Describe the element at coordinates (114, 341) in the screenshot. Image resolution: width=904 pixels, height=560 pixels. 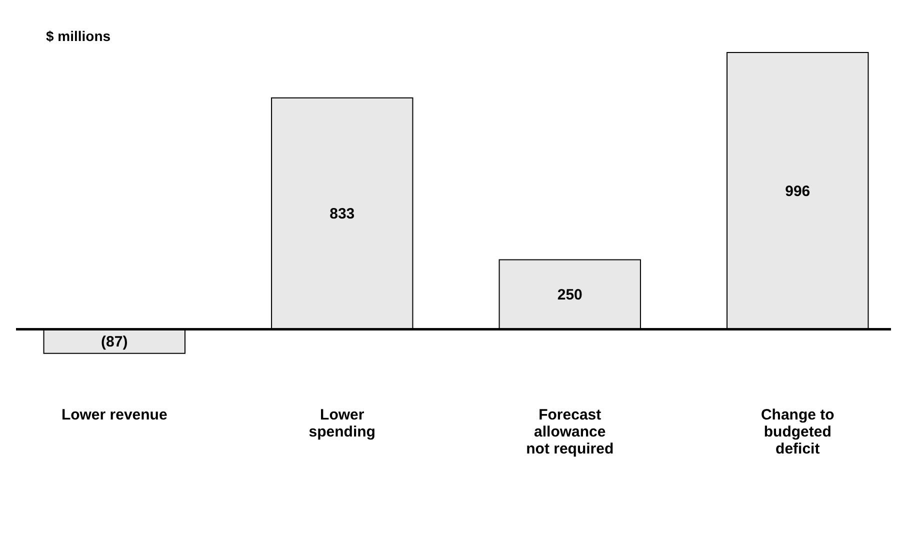
I see `data-label: (87)` at that location.